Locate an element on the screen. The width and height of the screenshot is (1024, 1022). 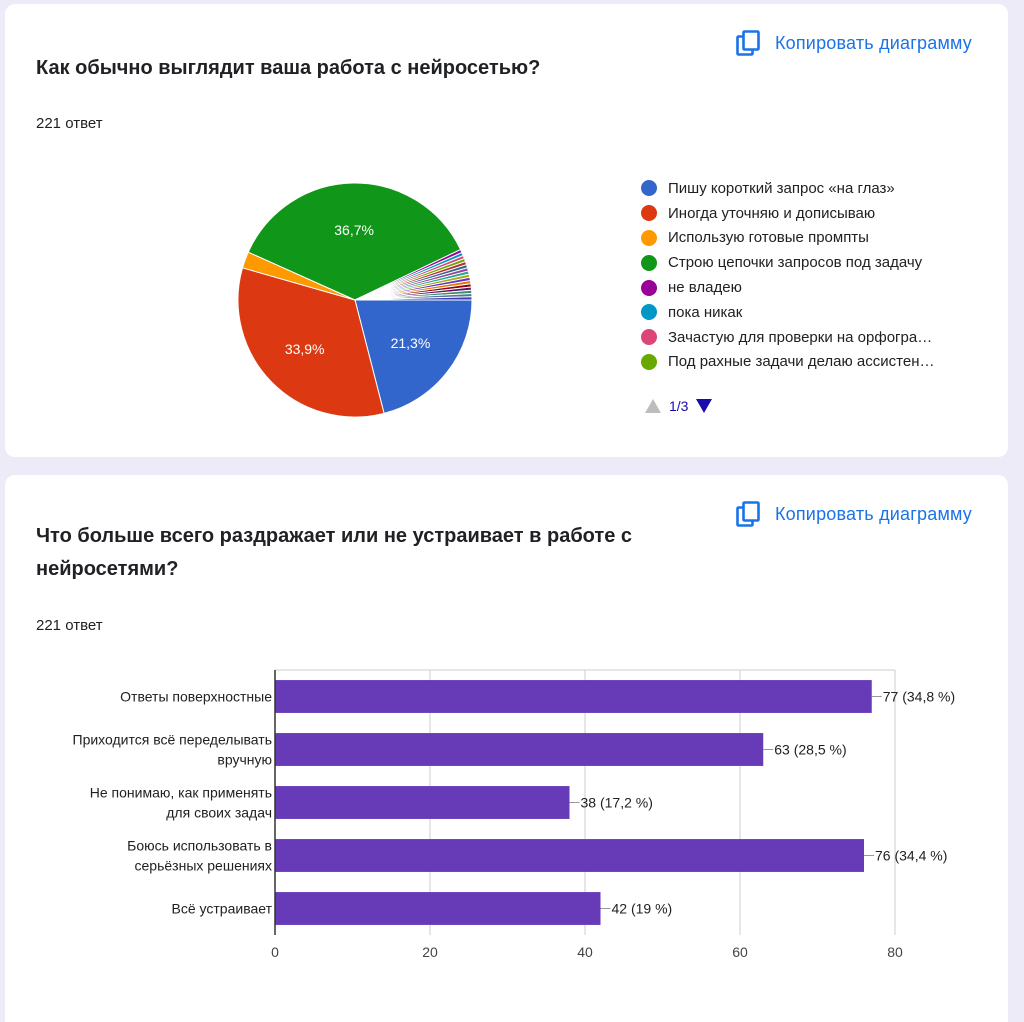
legend-pager: 1/3 is located at coordinates (679, 406).